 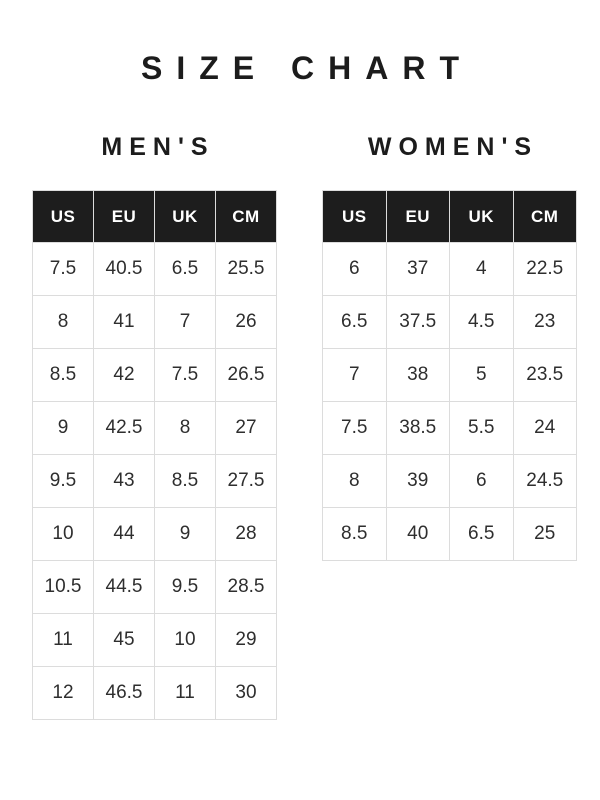 What do you see at coordinates (246, 534) in the screenshot?
I see `size-cell: 28` at bounding box center [246, 534].